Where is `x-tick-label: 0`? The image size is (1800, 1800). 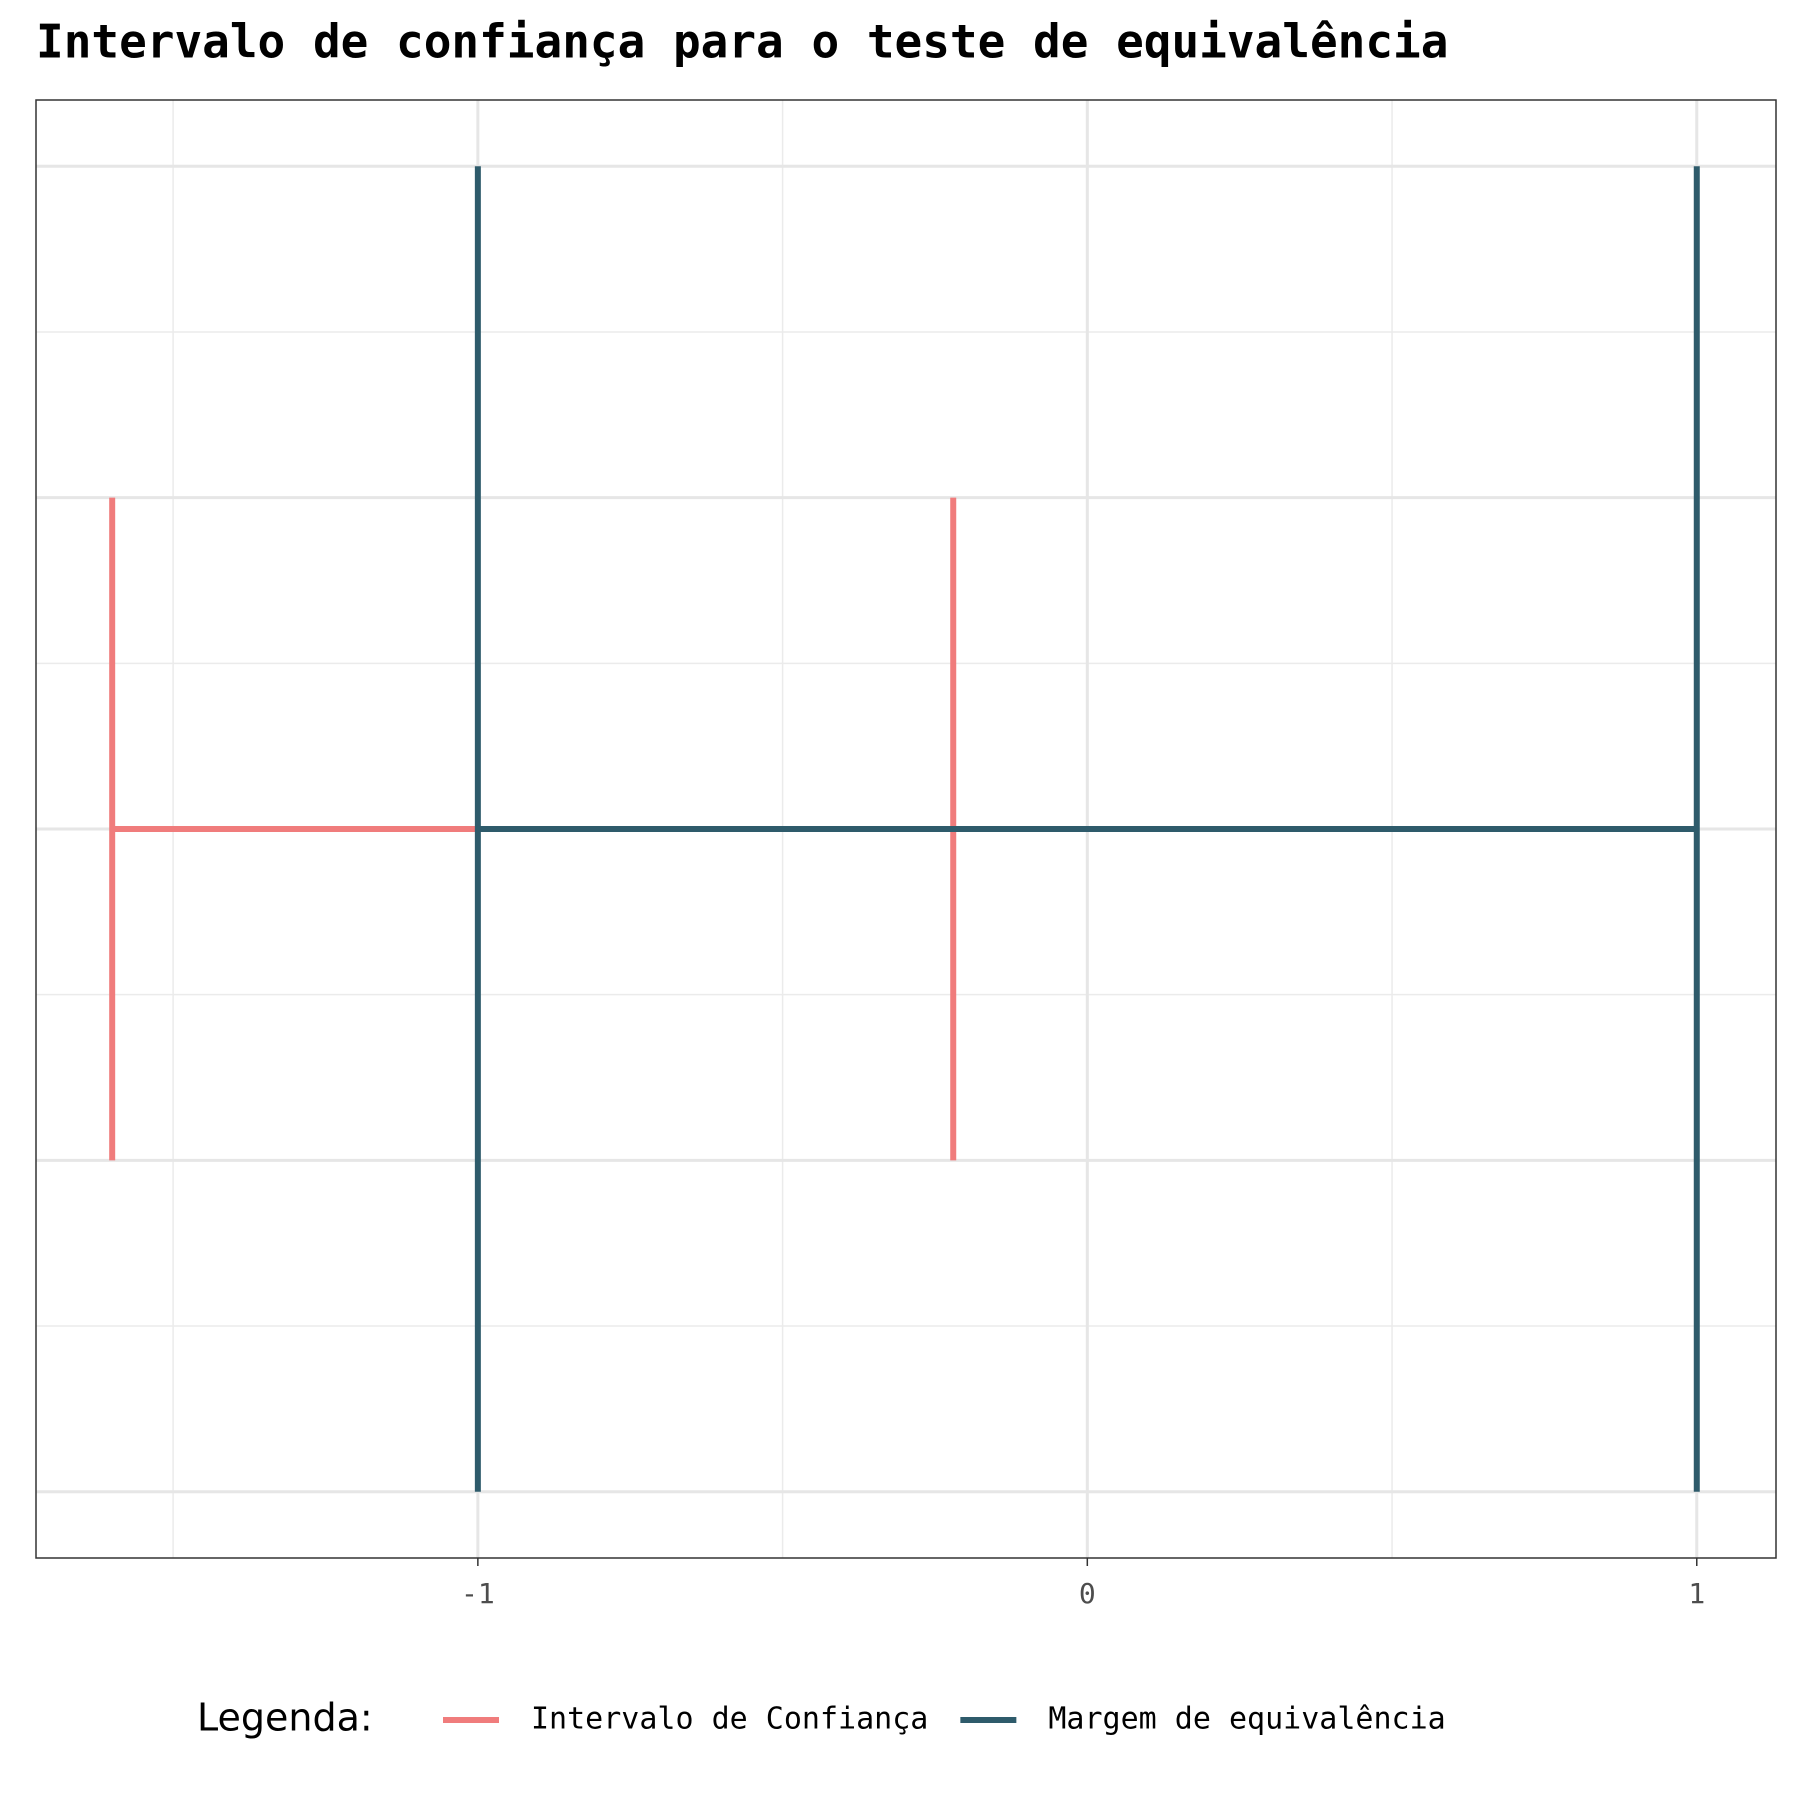 x-tick-label: 0 is located at coordinates (1087, 1593).